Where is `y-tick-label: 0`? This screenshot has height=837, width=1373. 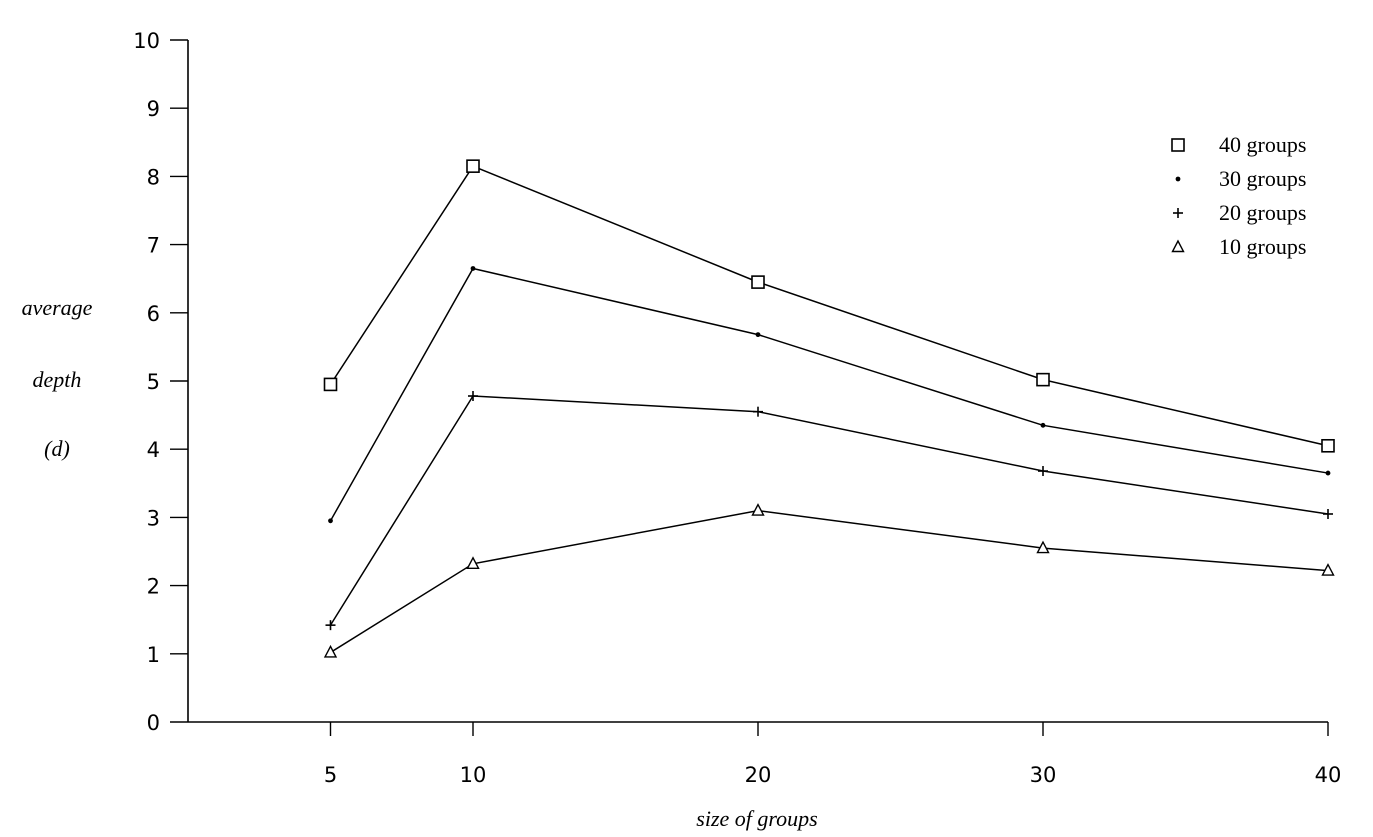 y-tick-label: 0 is located at coordinates (153, 723).